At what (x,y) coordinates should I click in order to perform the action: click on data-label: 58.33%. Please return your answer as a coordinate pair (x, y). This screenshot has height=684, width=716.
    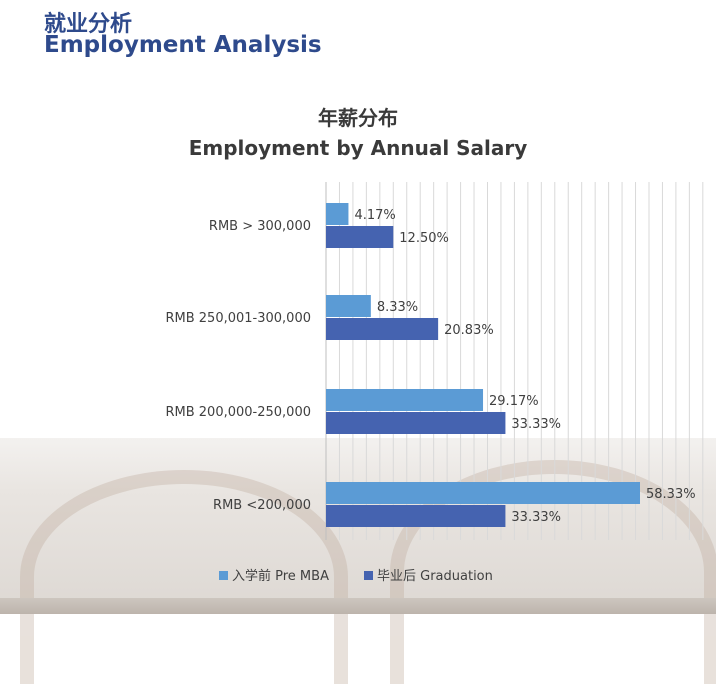
    Looking at the image, I should click on (671, 494).